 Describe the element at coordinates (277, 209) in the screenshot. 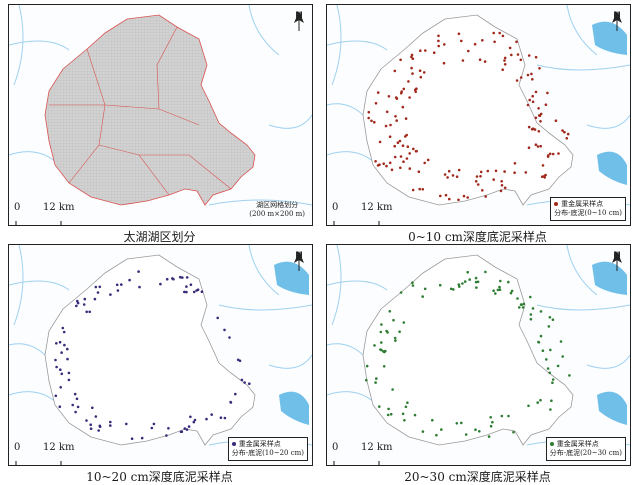

I see `map-legend: 湖区网格划分 (200 m×200 m)` at that location.